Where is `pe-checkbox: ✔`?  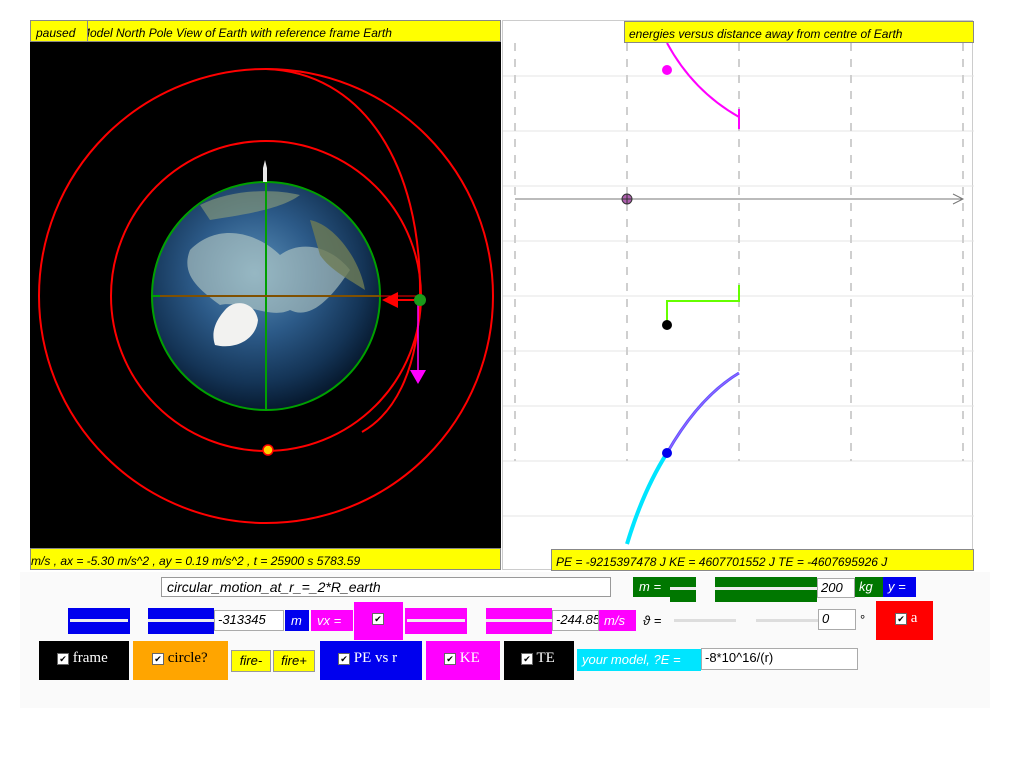
pe-checkbox: ✔ is located at coordinates (344, 658).